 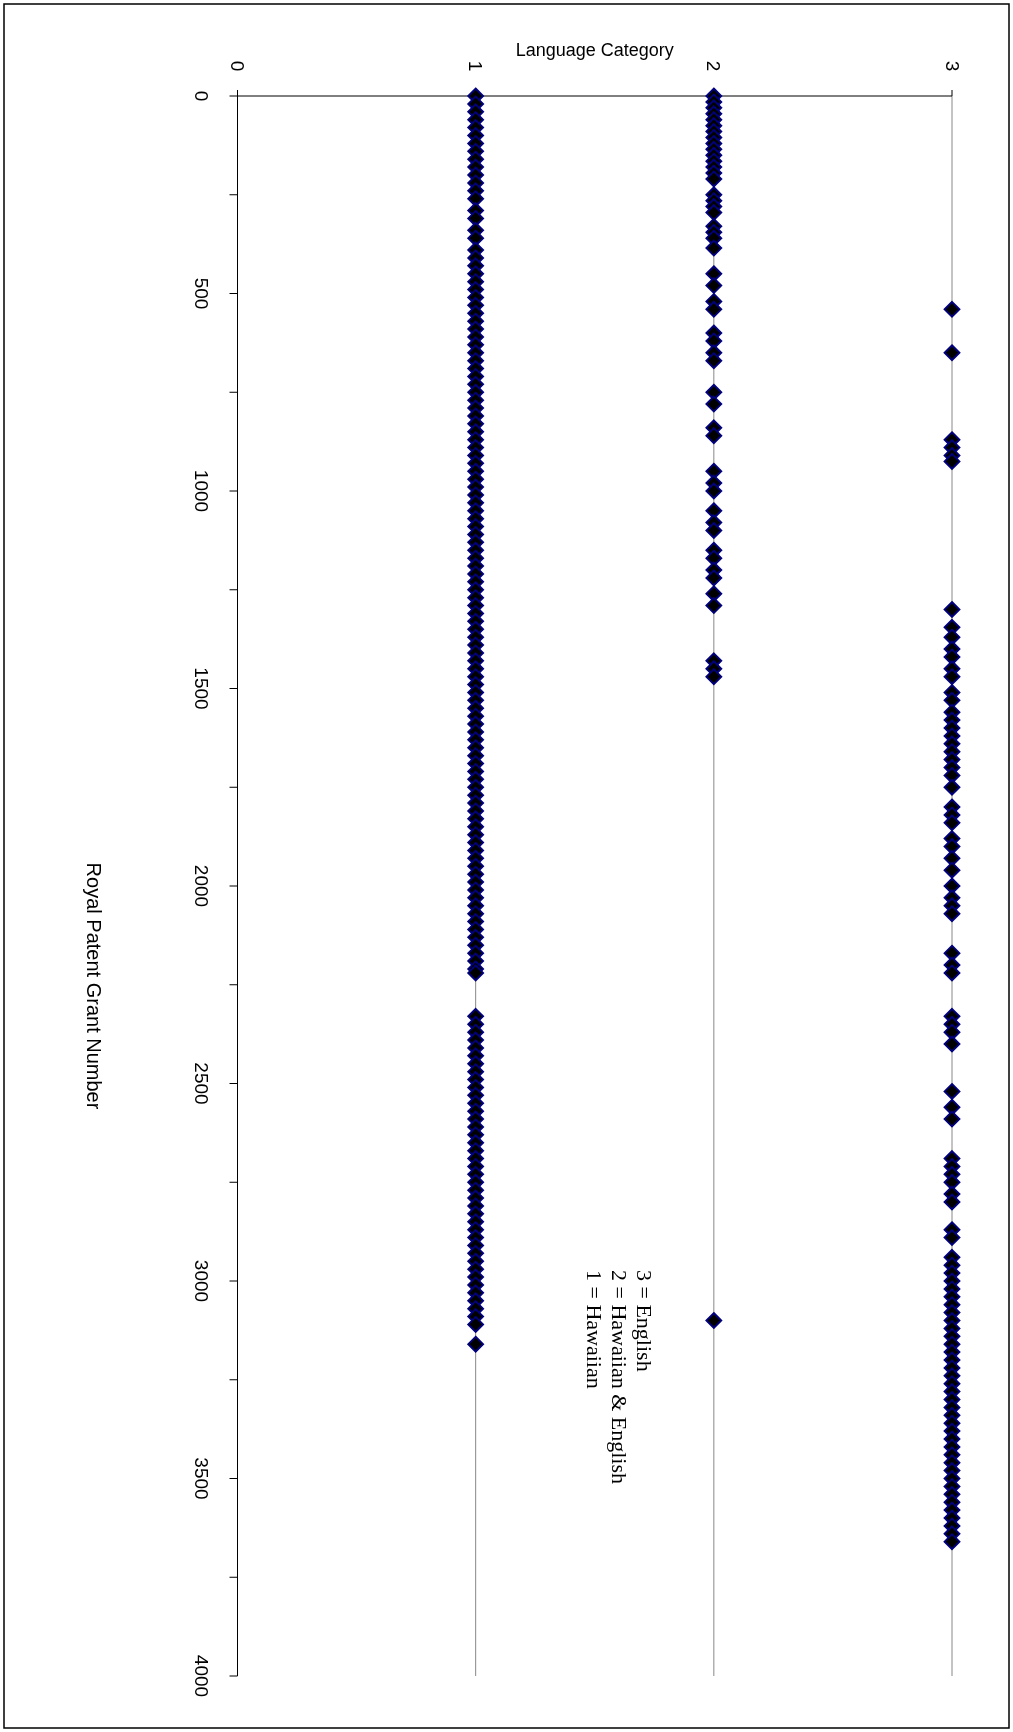 What do you see at coordinates (714, 66) in the screenshot?
I see `x-tick-label: 2` at bounding box center [714, 66].